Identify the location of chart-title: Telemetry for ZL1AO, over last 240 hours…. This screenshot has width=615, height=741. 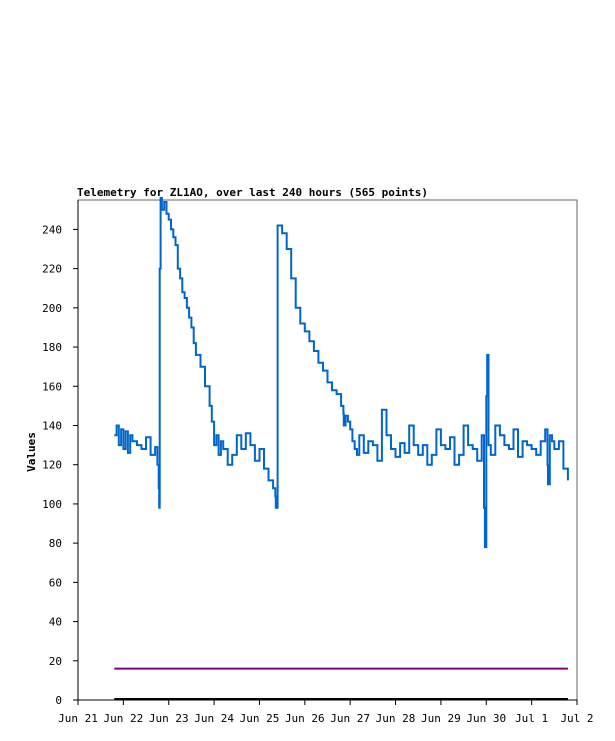
(252, 192).